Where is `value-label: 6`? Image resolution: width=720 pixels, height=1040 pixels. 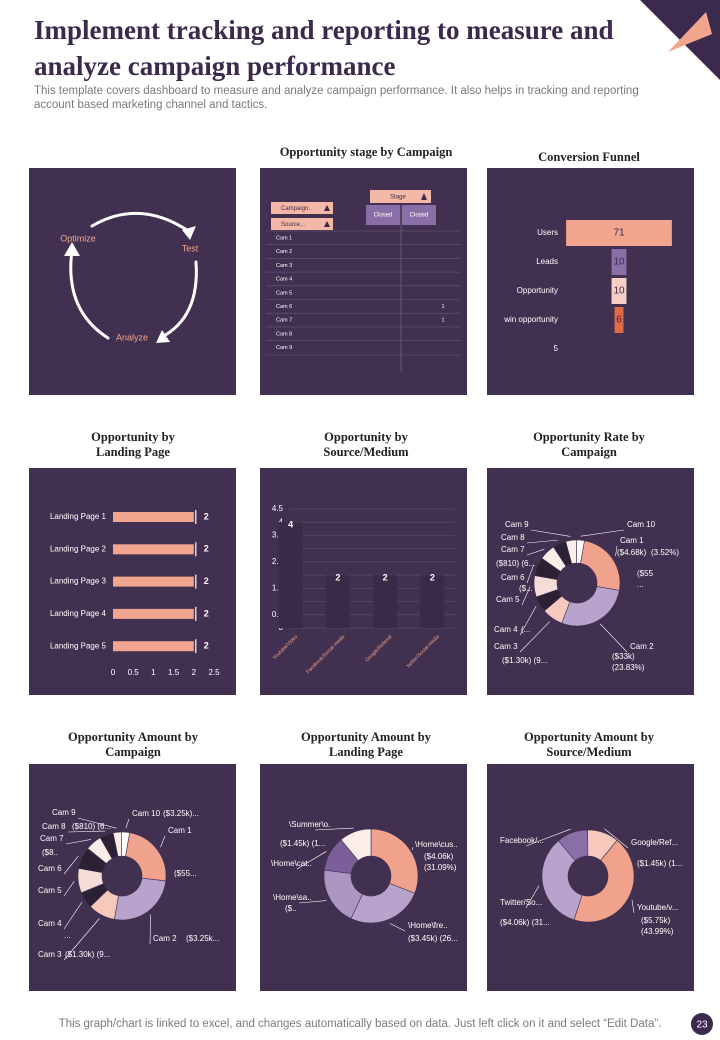
value-label: 6 is located at coordinates (619, 320).